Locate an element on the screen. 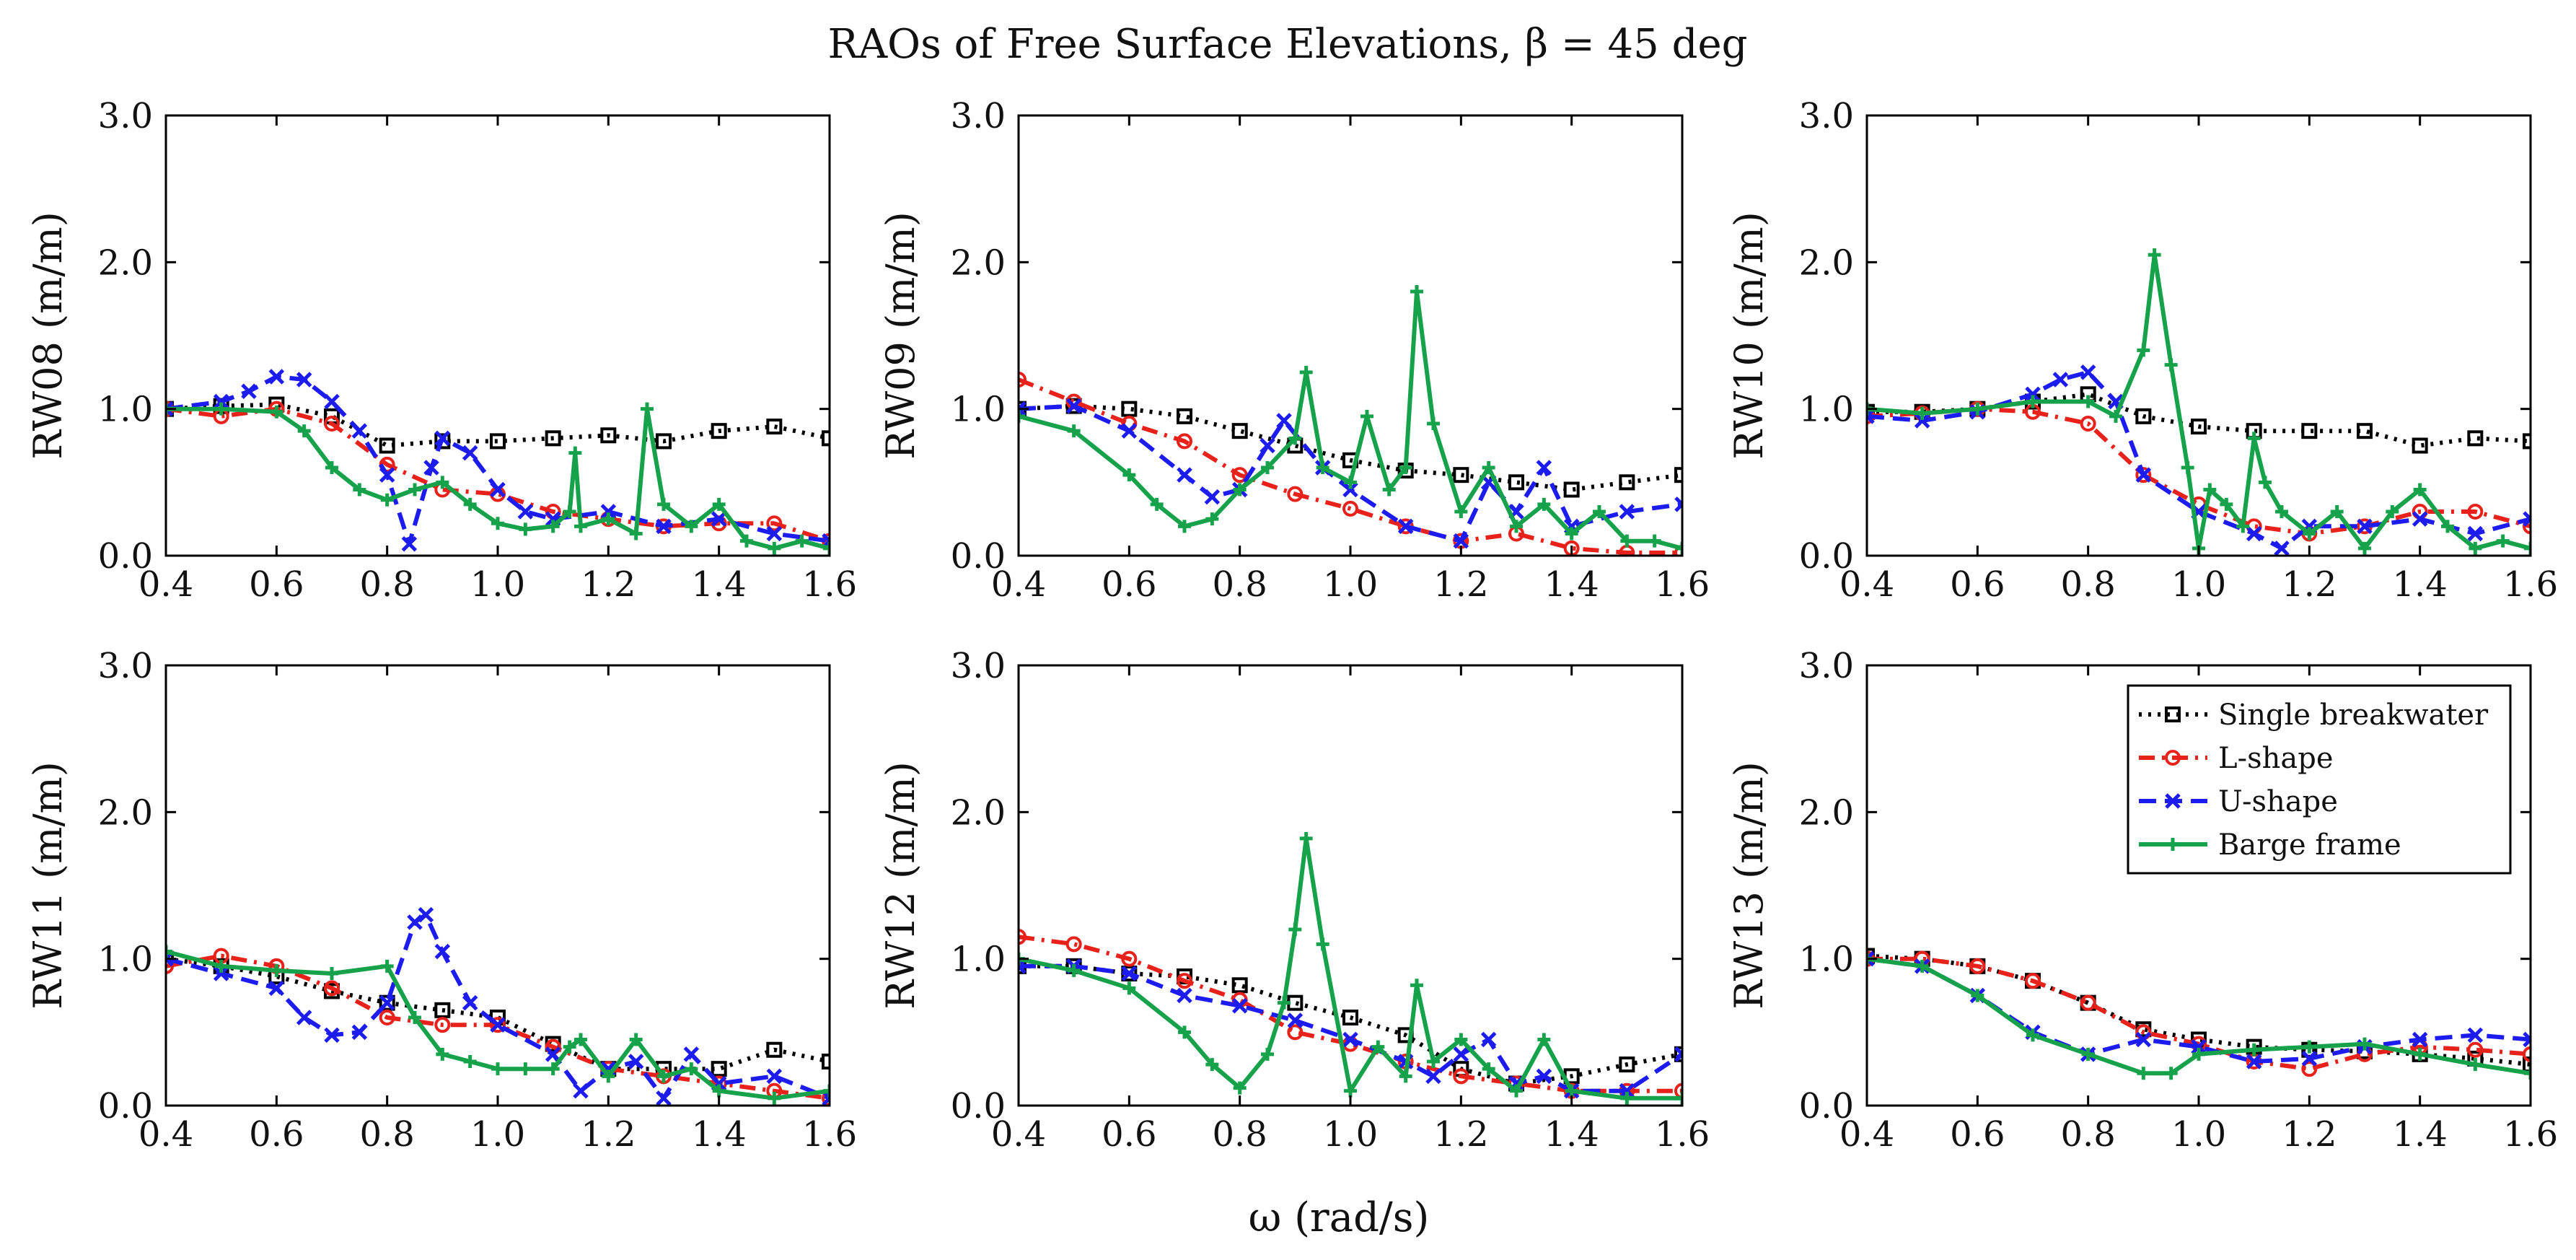 This screenshot has width=2576, height=1260. y-tick-label: 1.0 is located at coordinates (1826, 960).